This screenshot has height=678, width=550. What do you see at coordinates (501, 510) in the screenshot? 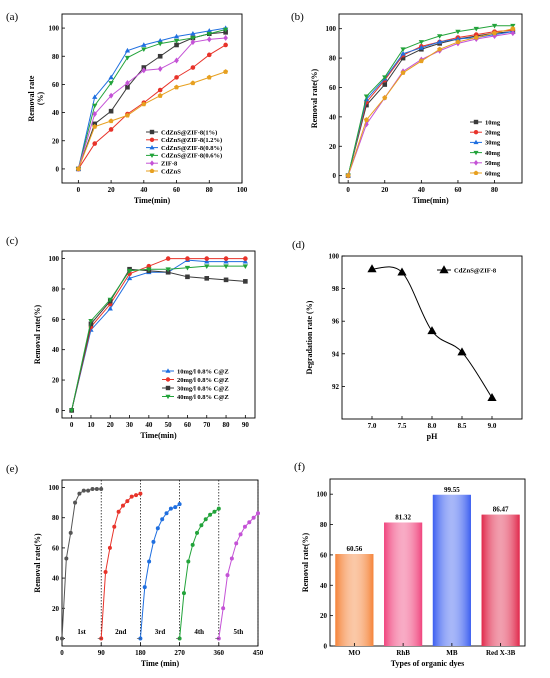
I see `bar-value-label: 86.47` at bounding box center [501, 510].